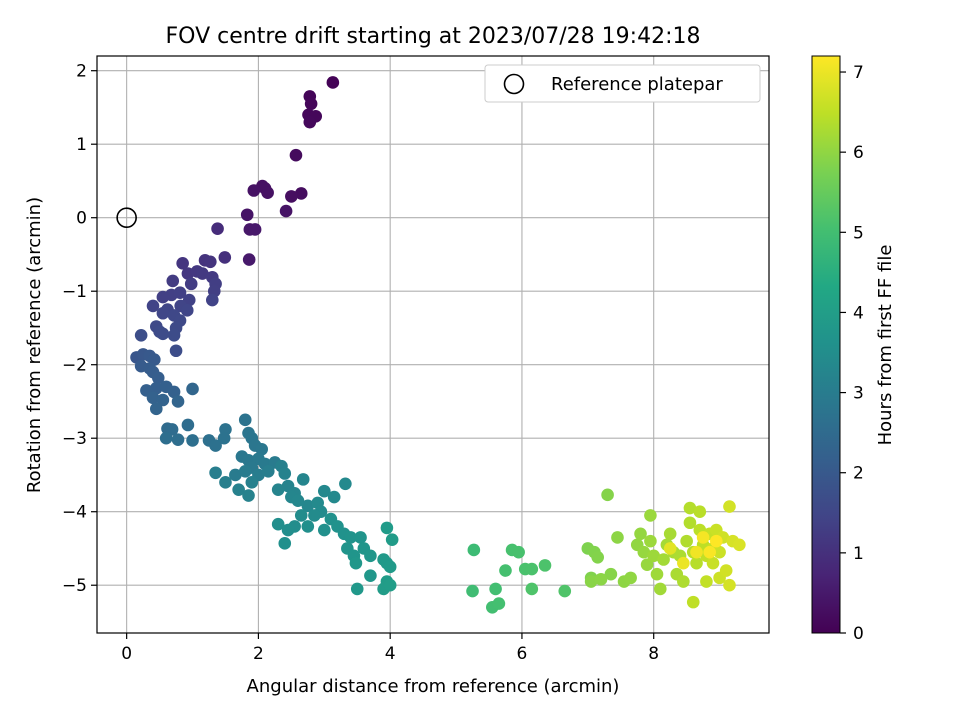  I want to click on x-tick-label: 6, so click(522, 654).